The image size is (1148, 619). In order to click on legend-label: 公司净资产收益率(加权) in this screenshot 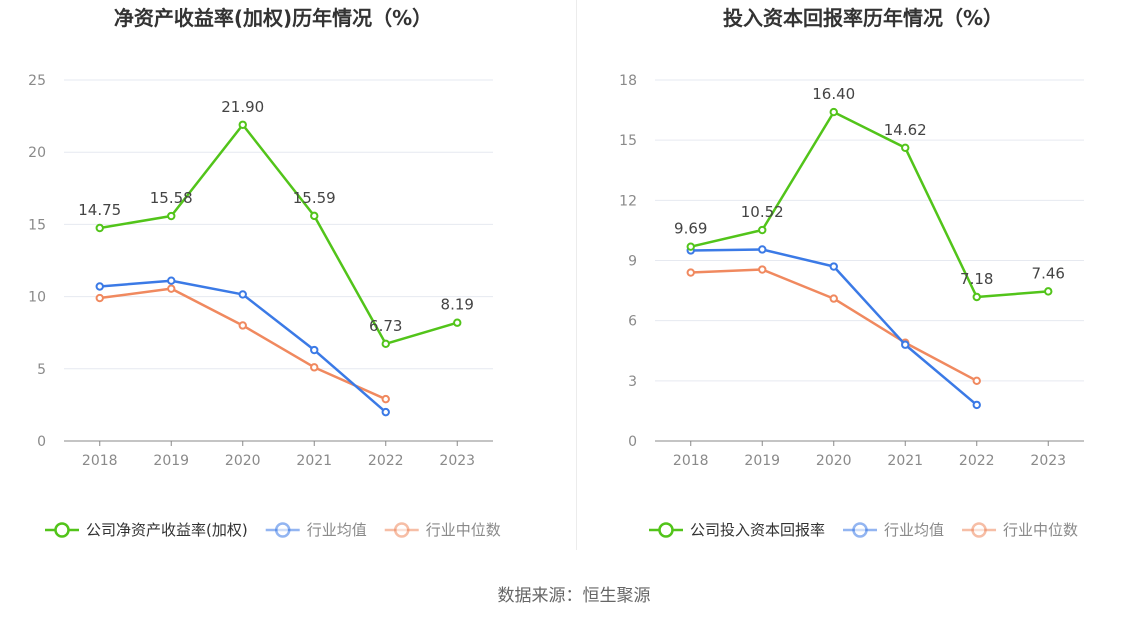, I will do `click(167, 530)`.